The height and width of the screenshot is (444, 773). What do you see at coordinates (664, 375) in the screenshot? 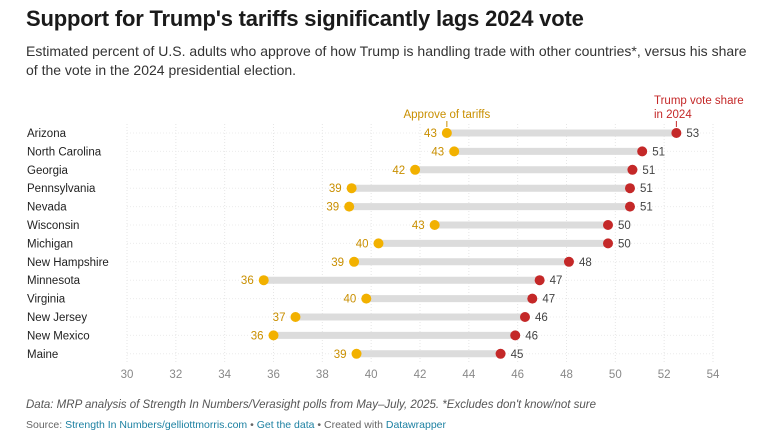
I see `x-tick-label: 52` at bounding box center [664, 375].